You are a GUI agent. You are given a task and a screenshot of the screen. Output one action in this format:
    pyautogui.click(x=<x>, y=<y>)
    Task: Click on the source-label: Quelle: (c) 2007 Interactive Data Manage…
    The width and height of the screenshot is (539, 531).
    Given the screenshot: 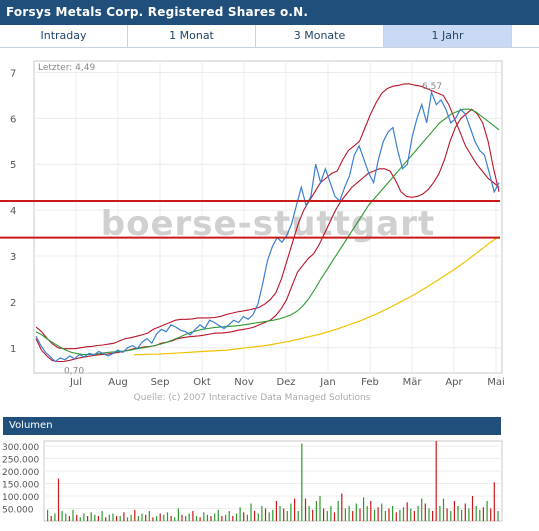 What is the action you would take?
    pyautogui.click(x=252, y=398)
    